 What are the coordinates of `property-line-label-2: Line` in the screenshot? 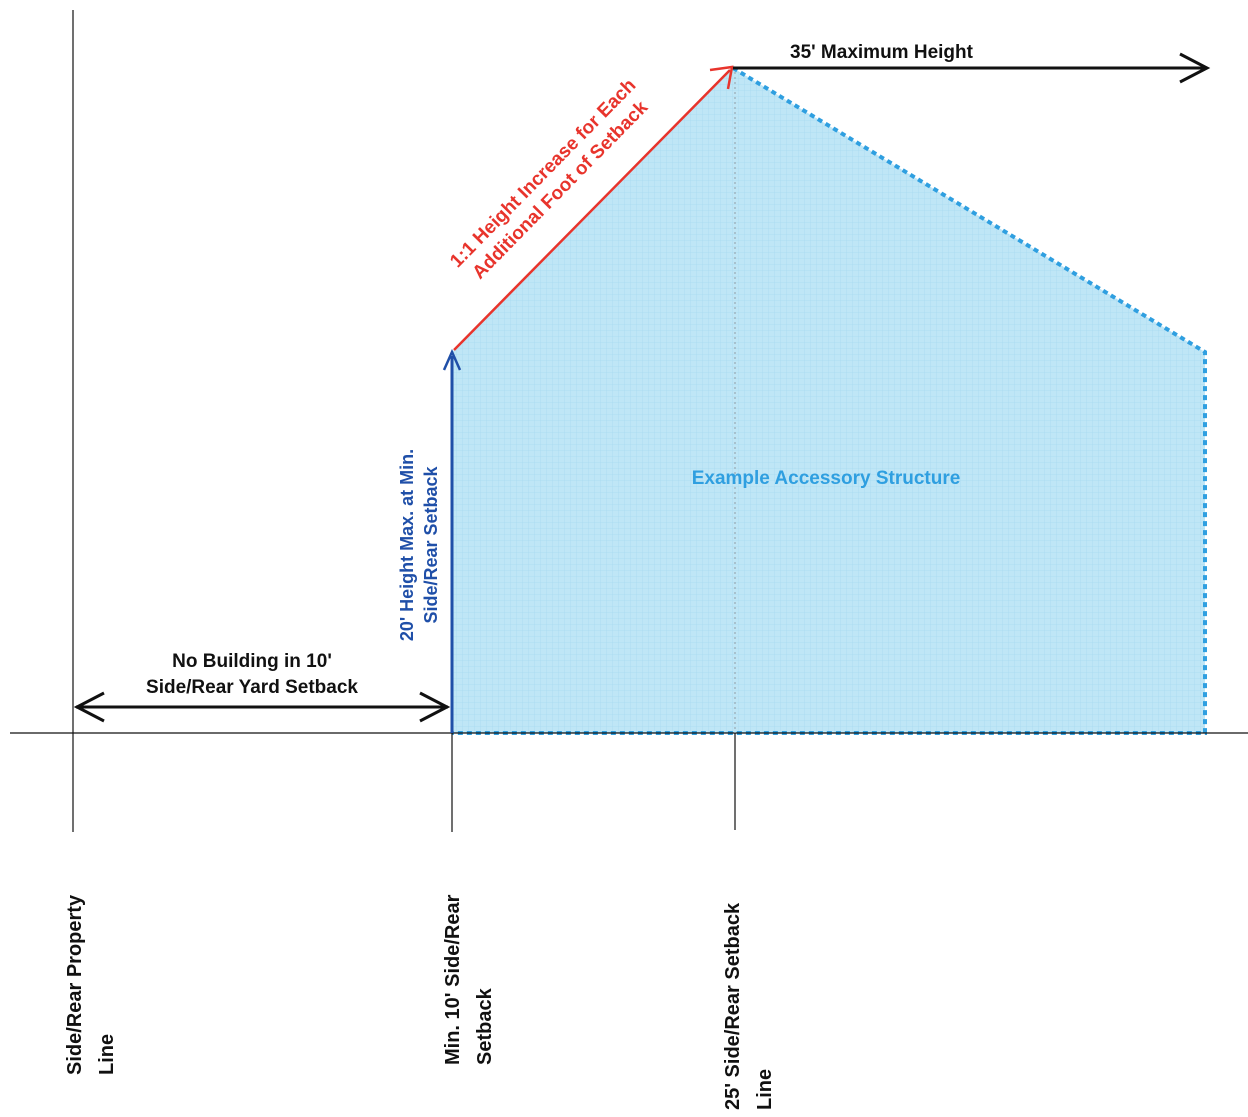 It's located at (107, 1054).